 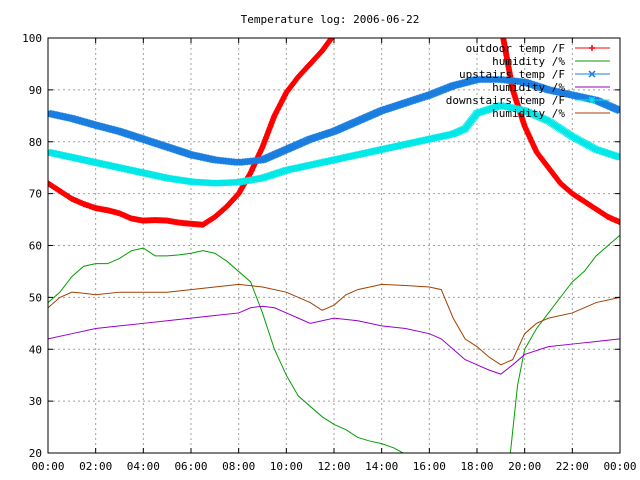 I want to click on x-tick-label: 22:00, so click(x=572, y=466).